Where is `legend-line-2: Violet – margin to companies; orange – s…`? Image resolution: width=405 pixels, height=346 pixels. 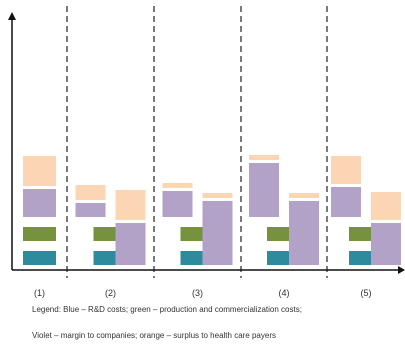 legend-line-2: Violet – margin to companies; orange – s… is located at coordinates (154, 335).